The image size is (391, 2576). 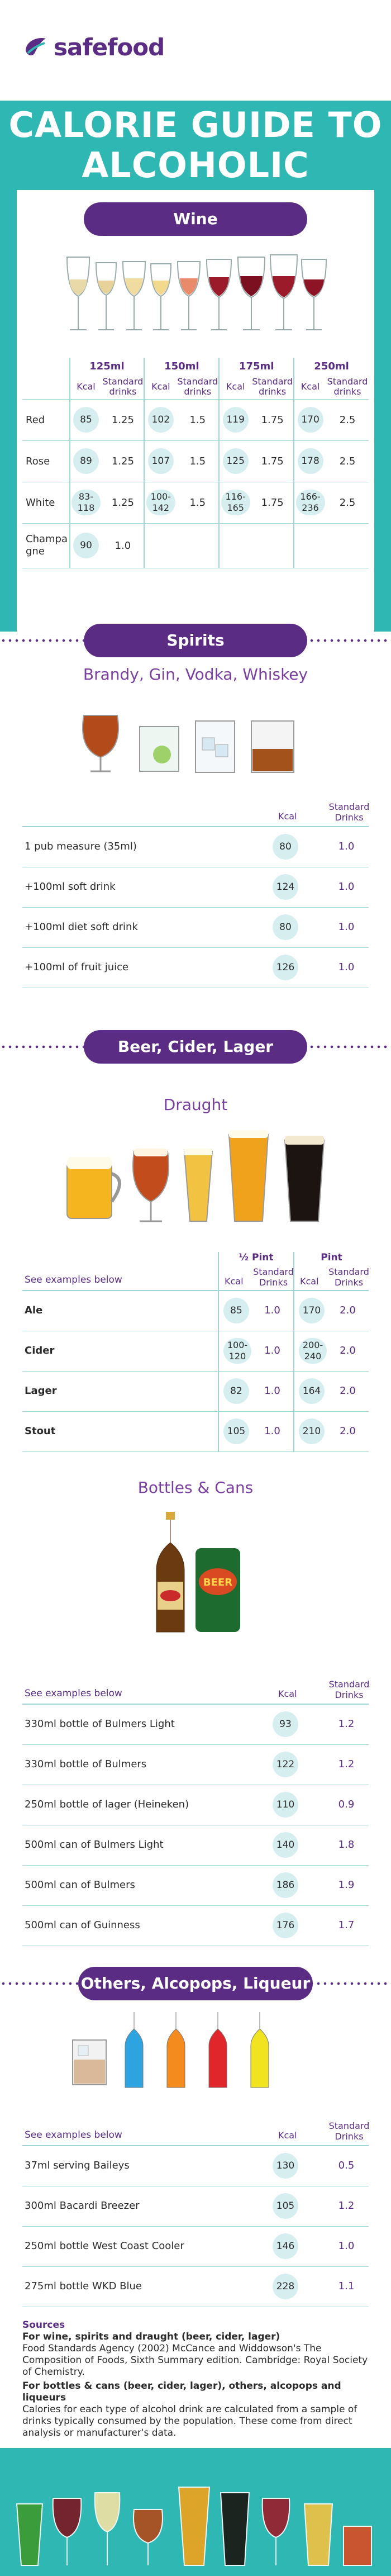 What do you see at coordinates (195, 1176) in the screenshot?
I see `draught-glasses-illustration` at bounding box center [195, 1176].